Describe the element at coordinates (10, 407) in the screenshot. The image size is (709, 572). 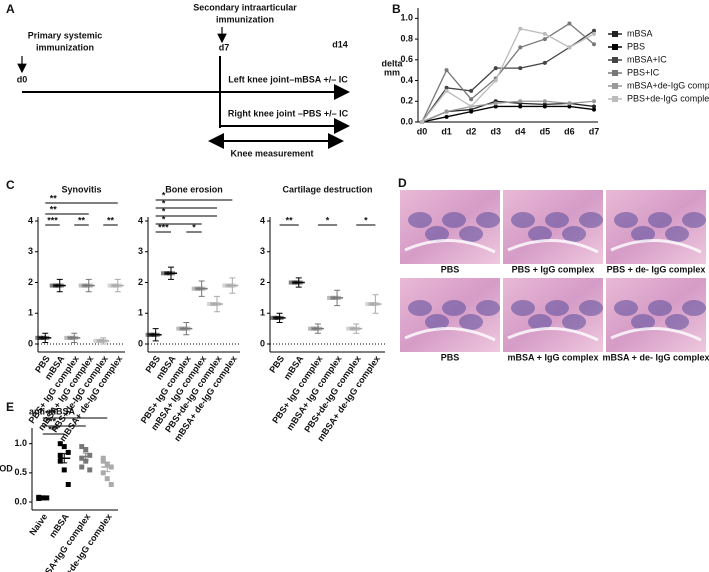
I see `panel-label: E` at that location.